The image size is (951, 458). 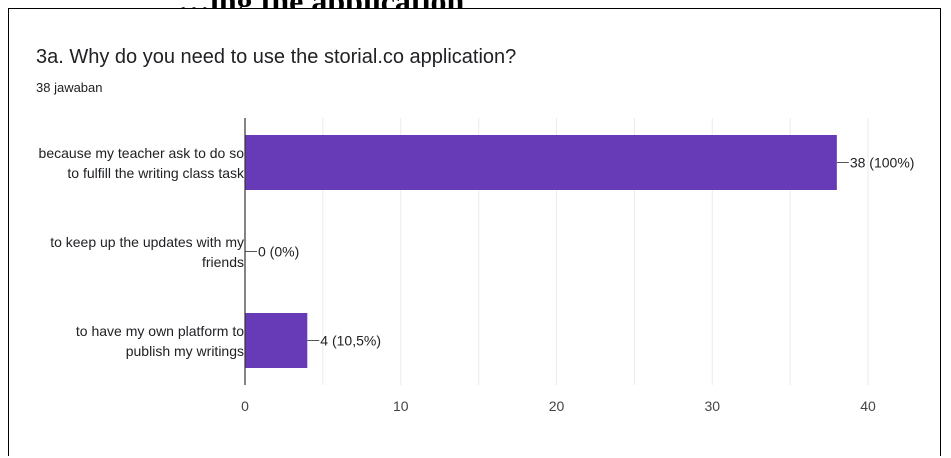 I want to click on x-tick-label: 20, so click(x=557, y=406).